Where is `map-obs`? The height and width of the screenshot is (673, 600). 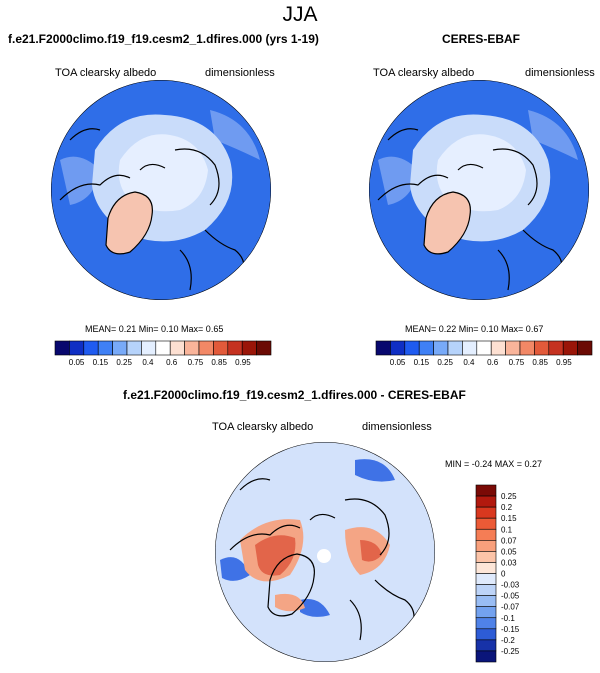
map-obs is located at coordinates (479, 190).